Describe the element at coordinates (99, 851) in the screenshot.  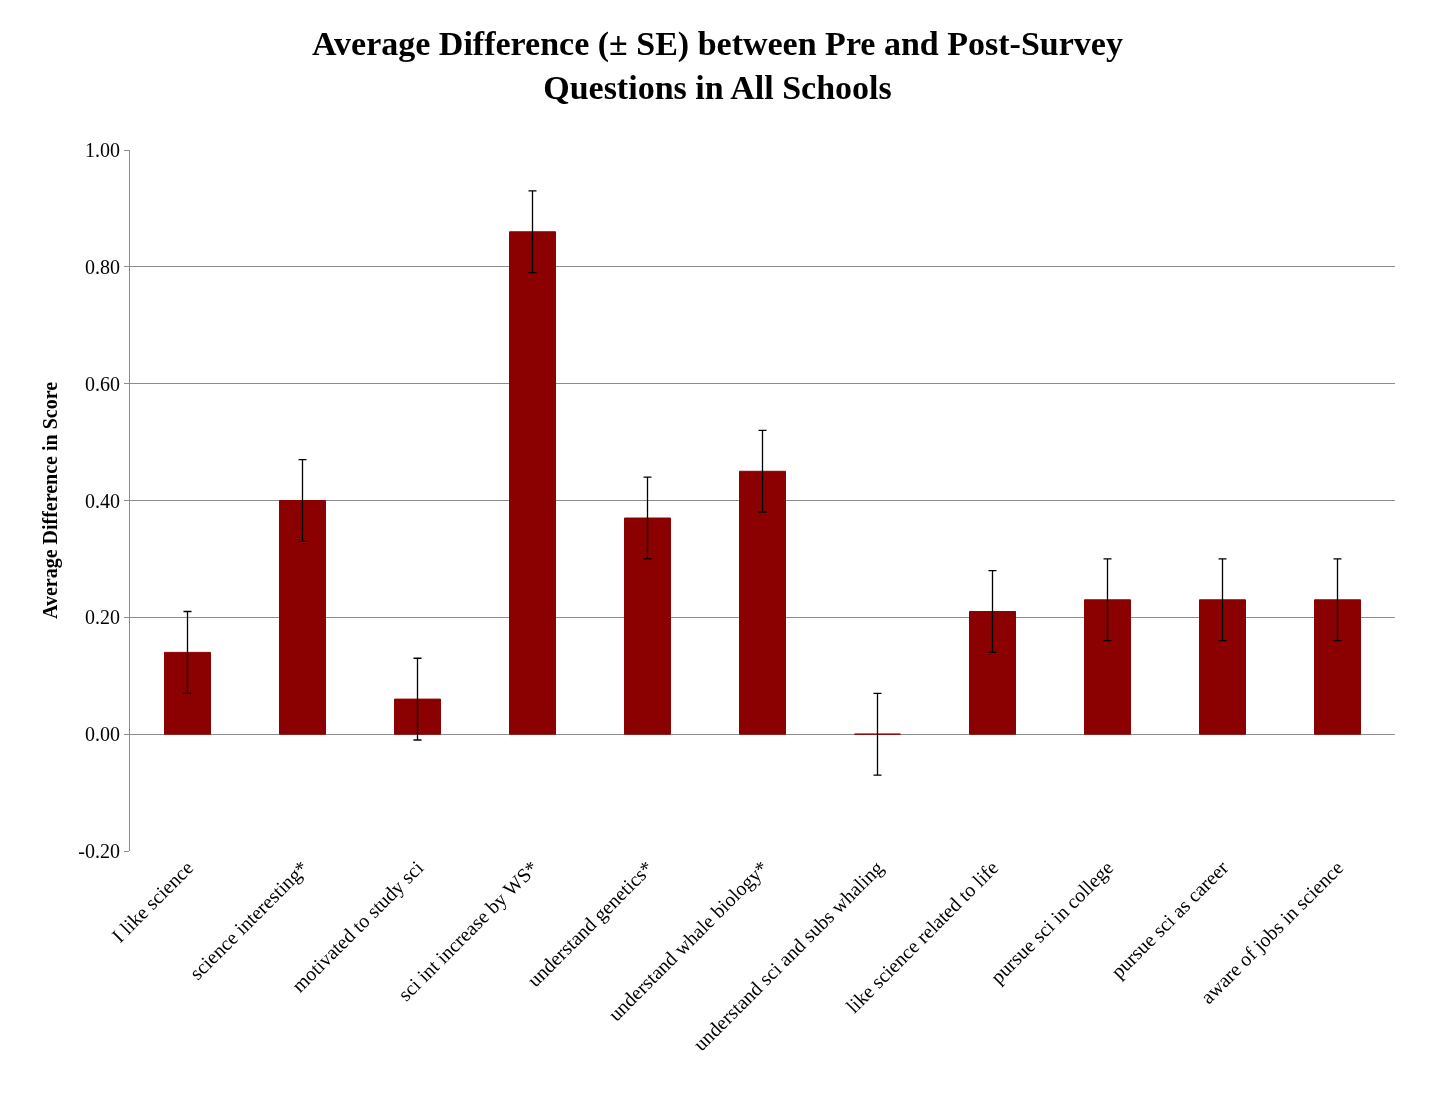
I see `y-tick-label: -0.20` at that location.